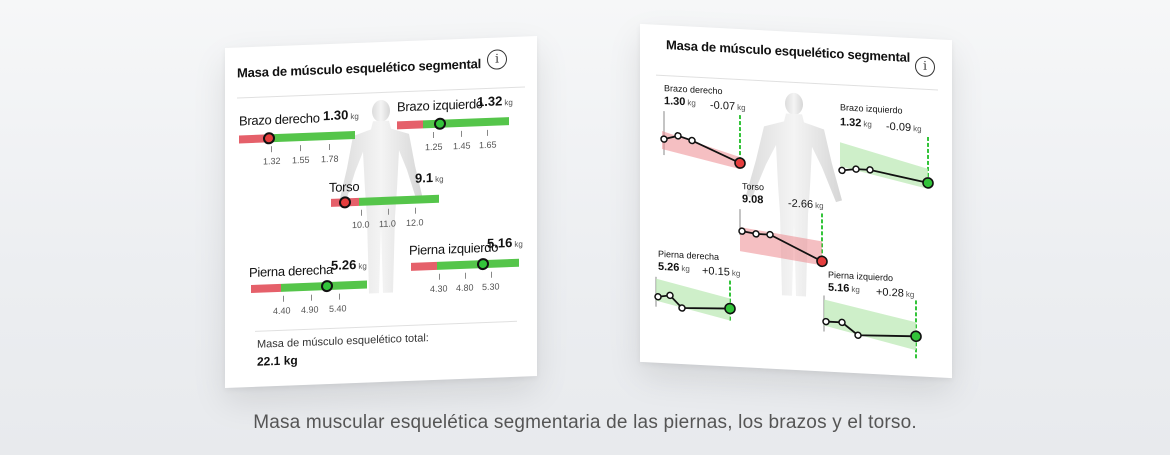 Image resolution: width=1170 pixels, height=455 pixels. What do you see at coordinates (386, 326) in the screenshot?
I see `divider` at bounding box center [386, 326].